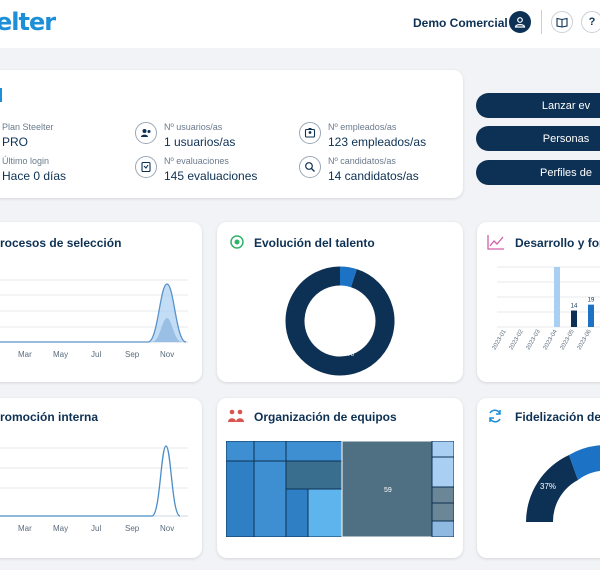 The width and height of the screenshot is (600, 570). Describe the element at coordinates (96, 354) in the screenshot. I see `selection-month-tick: Jul` at that location.